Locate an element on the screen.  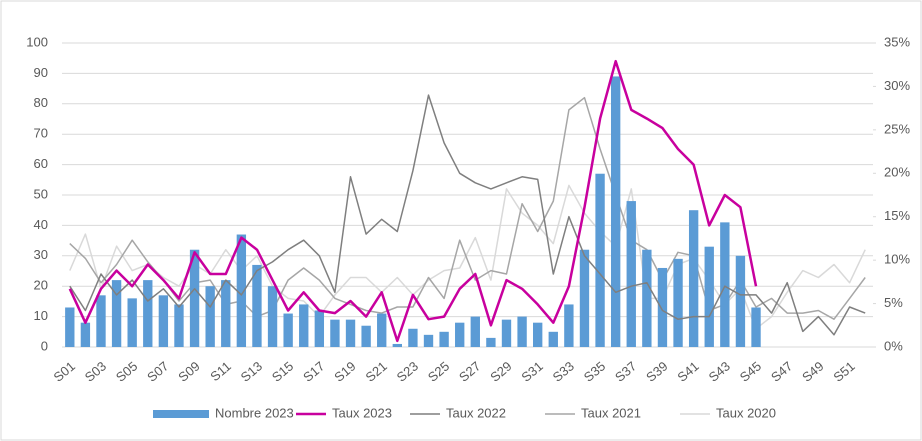
legend-swatch is located at coordinates (181, 414).